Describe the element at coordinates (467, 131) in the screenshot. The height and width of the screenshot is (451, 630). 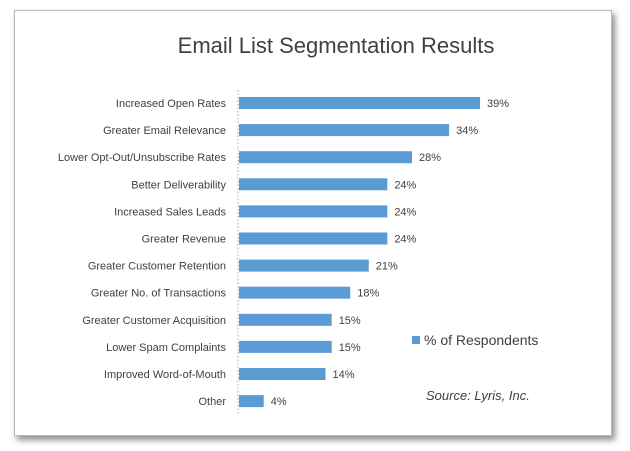
I see `value-label: 34%` at that location.